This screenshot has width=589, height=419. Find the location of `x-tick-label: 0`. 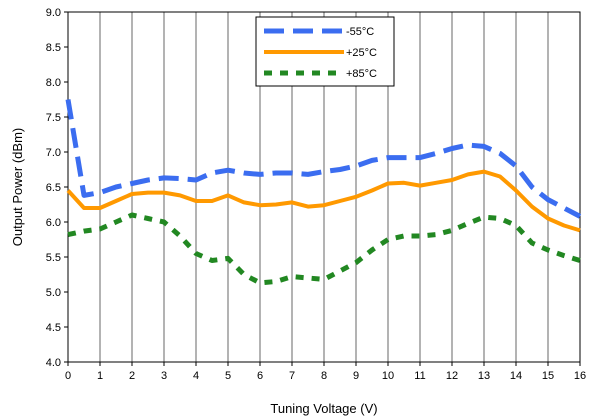

x-tick-label: 0 is located at coordinates (68, 376).